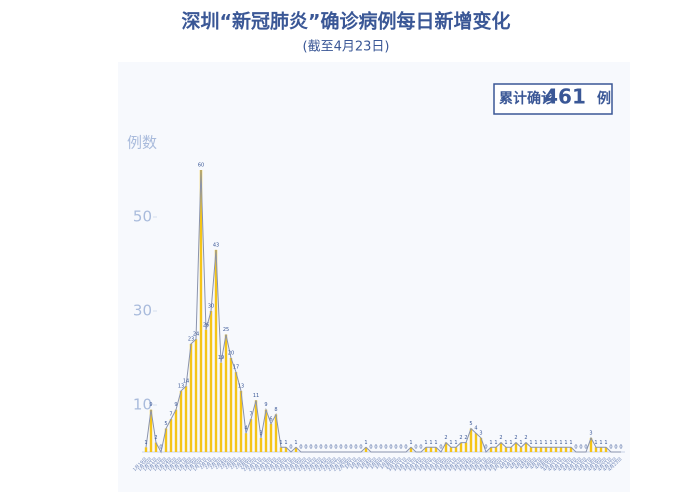  I want to click on chart-title: 深圳“新冠肺炎”确诊病例每日新增变化, so click(346, 21).